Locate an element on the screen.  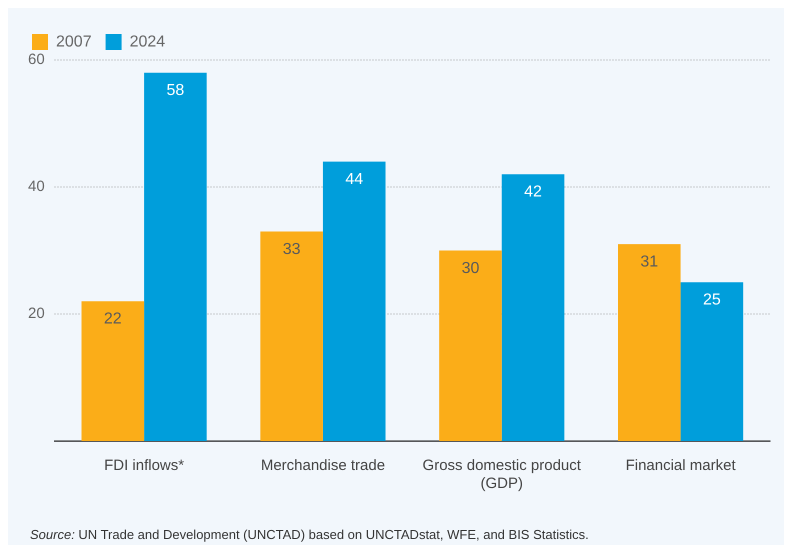
data-label: 42 is located at coordinates (533, 192).